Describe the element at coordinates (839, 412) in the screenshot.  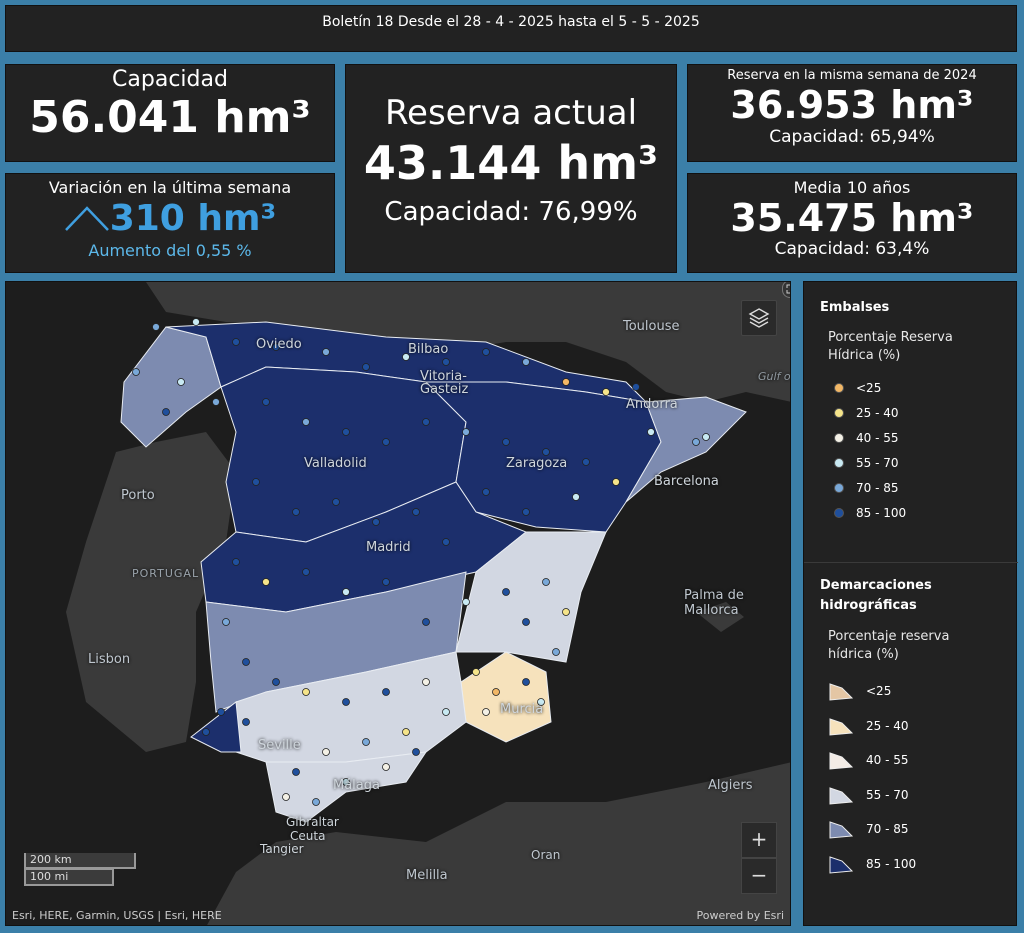
I see `reservoir-class-swatch` at that location.